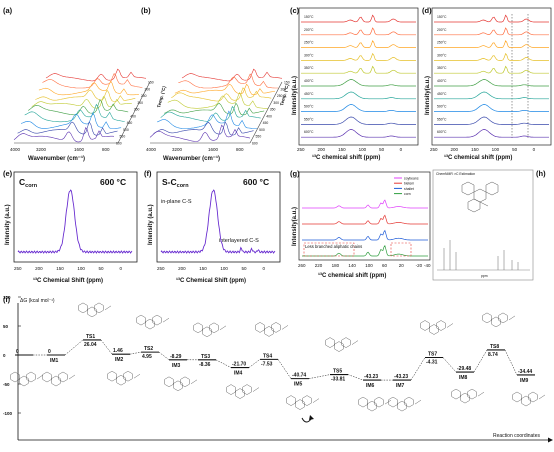 The image size is (554, 452). Describe the element at coordinates (239, 241) in the screenshot. I see `panel-f-interlayered-annotation: interlayered C-S` at that location.